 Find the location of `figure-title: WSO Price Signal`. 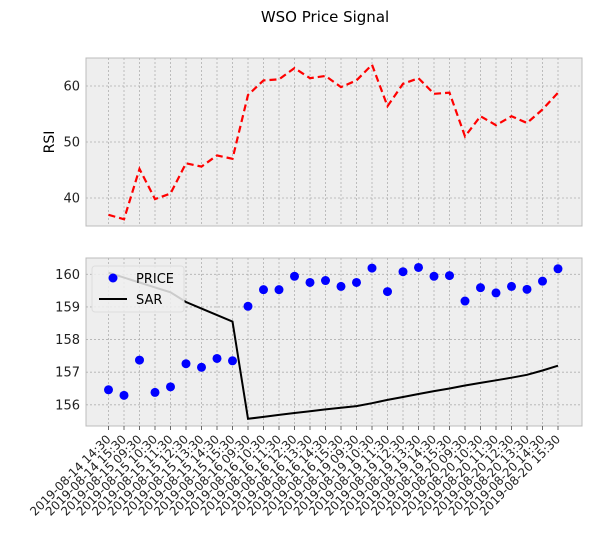

figure-title: WSO Price Signal is located at coordinates (325, 17).